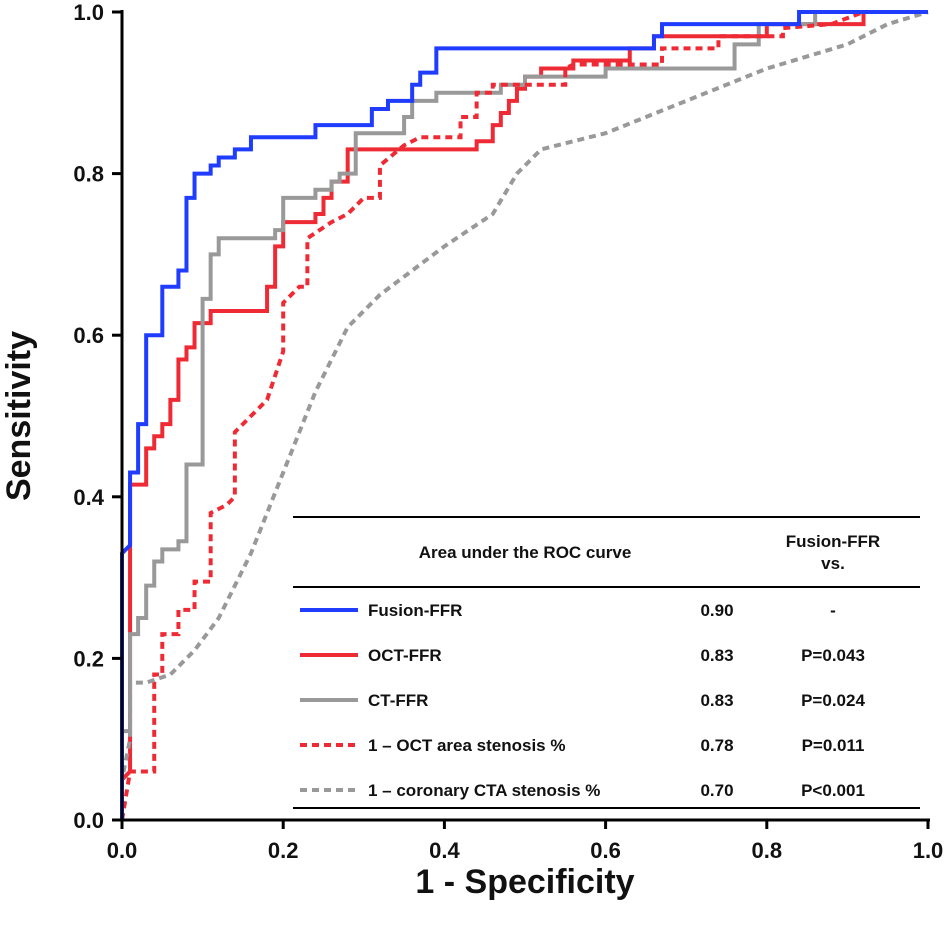  I want to click on y-tick-label: 0.8, so click(88, 174).